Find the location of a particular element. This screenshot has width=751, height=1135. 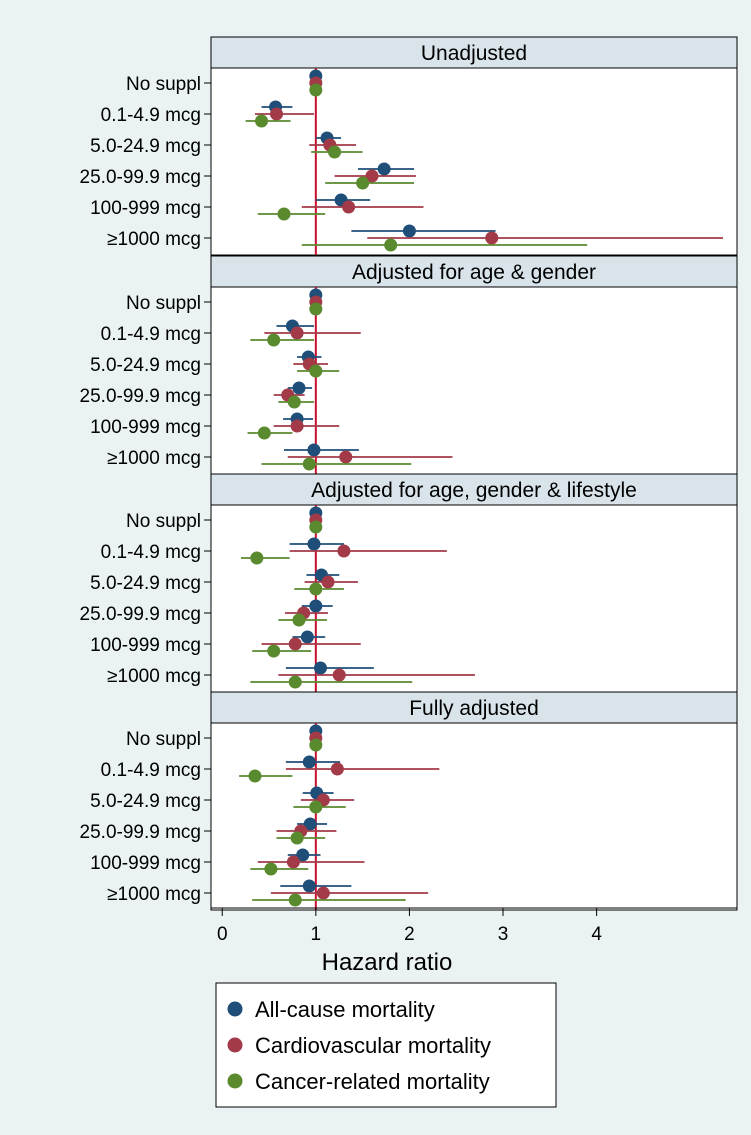

panel-title: Adjusted for age & gender is located at coordinates (474, 272).